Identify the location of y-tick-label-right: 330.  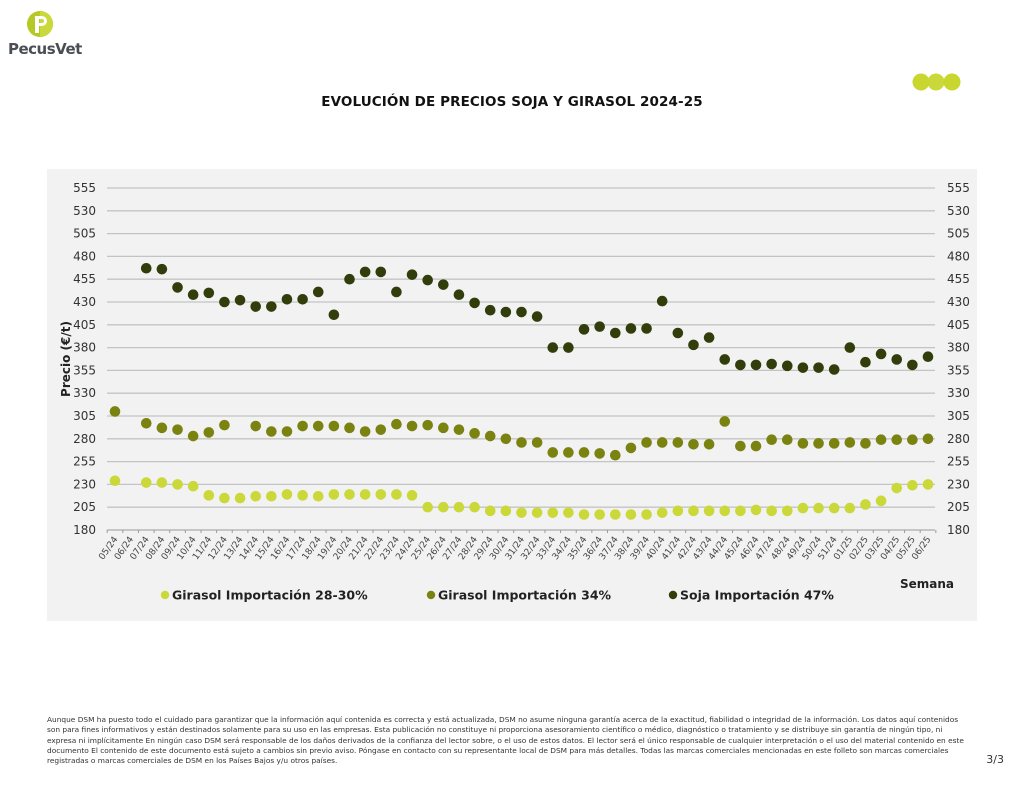
(958, 393).